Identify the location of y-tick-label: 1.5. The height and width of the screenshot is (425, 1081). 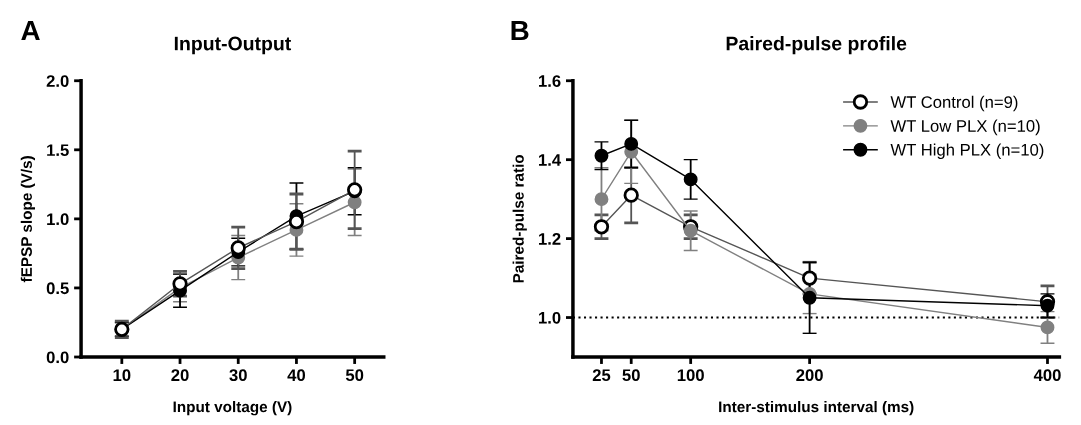
(58, 150).